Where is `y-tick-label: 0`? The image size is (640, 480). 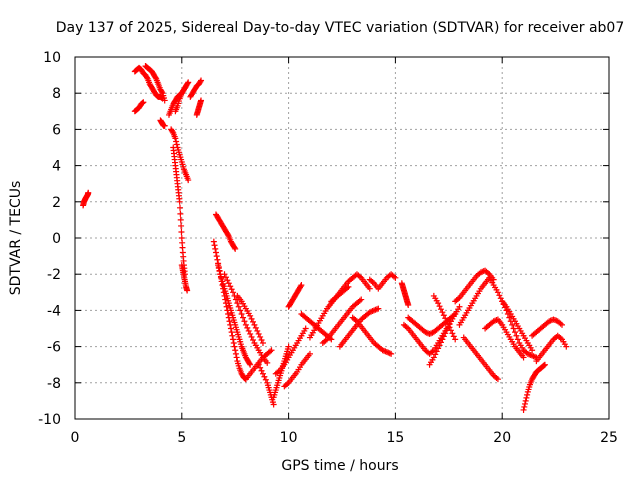
y-tick-label: 0 is located at coordinates (56, 239).